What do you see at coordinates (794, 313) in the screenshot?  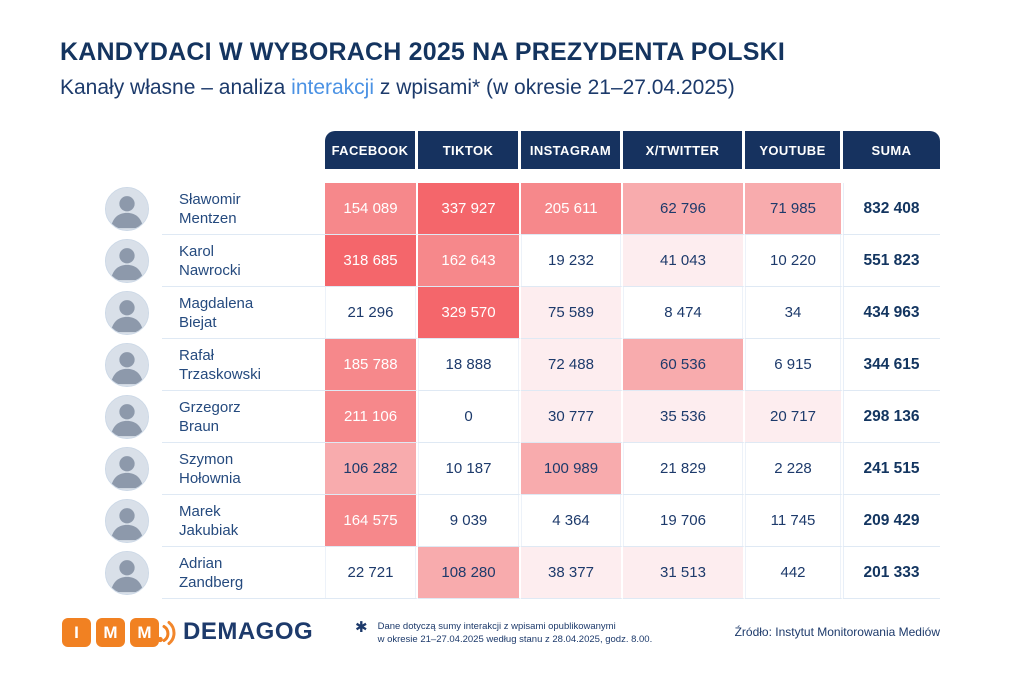 I see `value-cell-youtube: 34` at bounding box center [794, 313].